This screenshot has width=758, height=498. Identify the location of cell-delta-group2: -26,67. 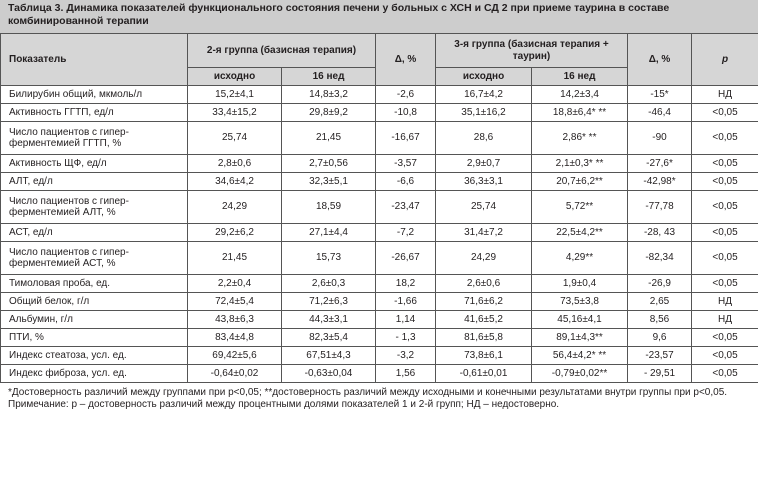
(406, 258).